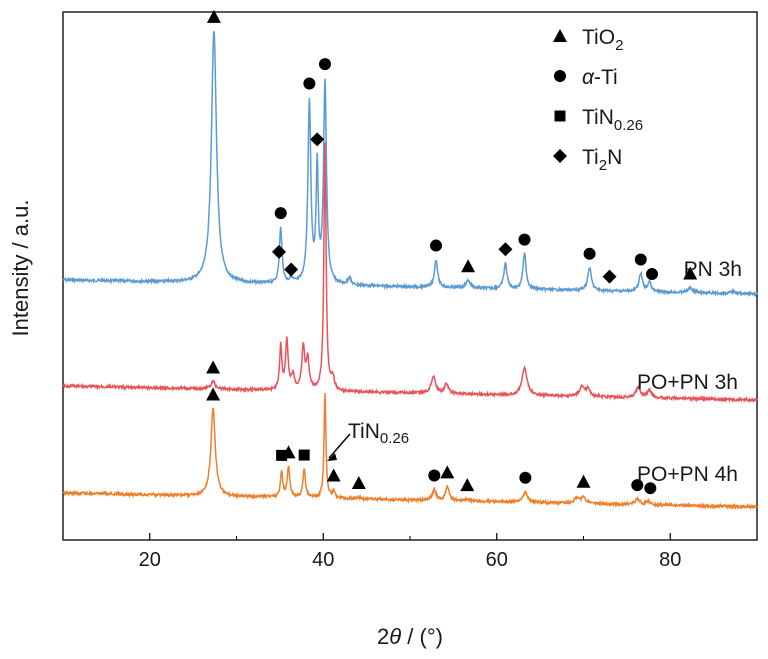 The width and height of the screenshot is (768, 659). I want to click on legend-symbol-diamond, so click(560, 156).